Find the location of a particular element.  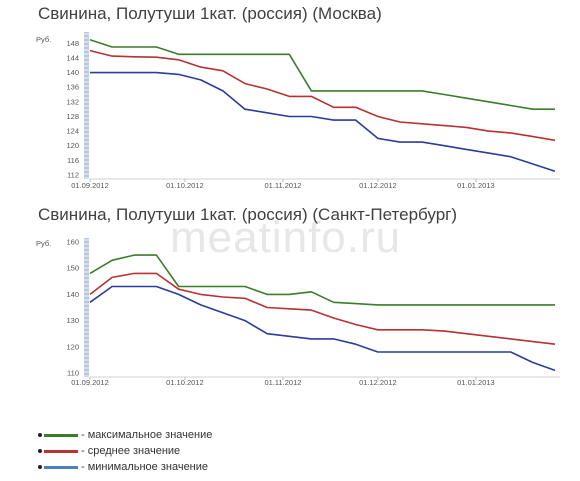

legend-item-avg: - среднее значение is located at coordinates (125, 451).